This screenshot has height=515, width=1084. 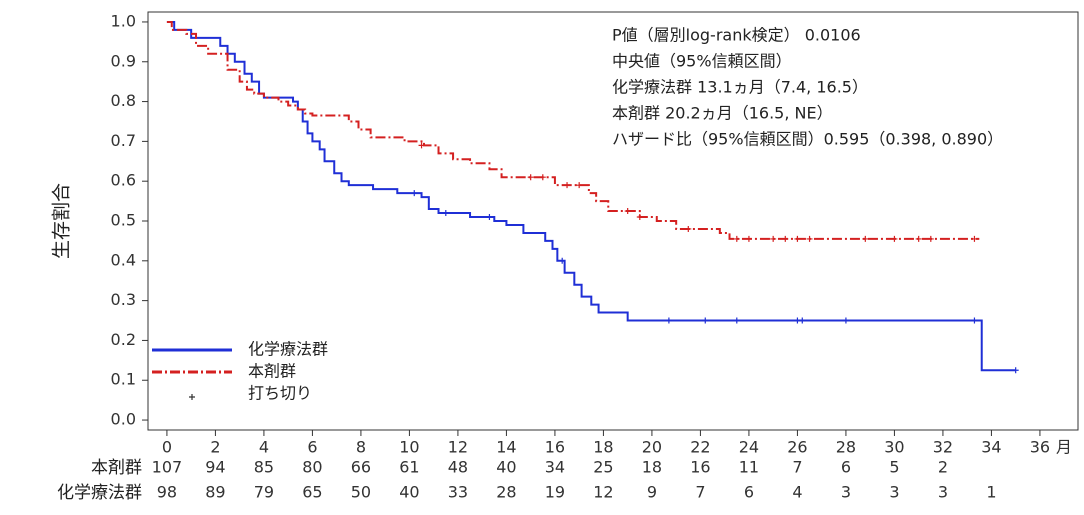 What do you see at coordinates (312, 447) in the screenshot?
I see `x-tick-label: 6` at bounding box center [312, 447].